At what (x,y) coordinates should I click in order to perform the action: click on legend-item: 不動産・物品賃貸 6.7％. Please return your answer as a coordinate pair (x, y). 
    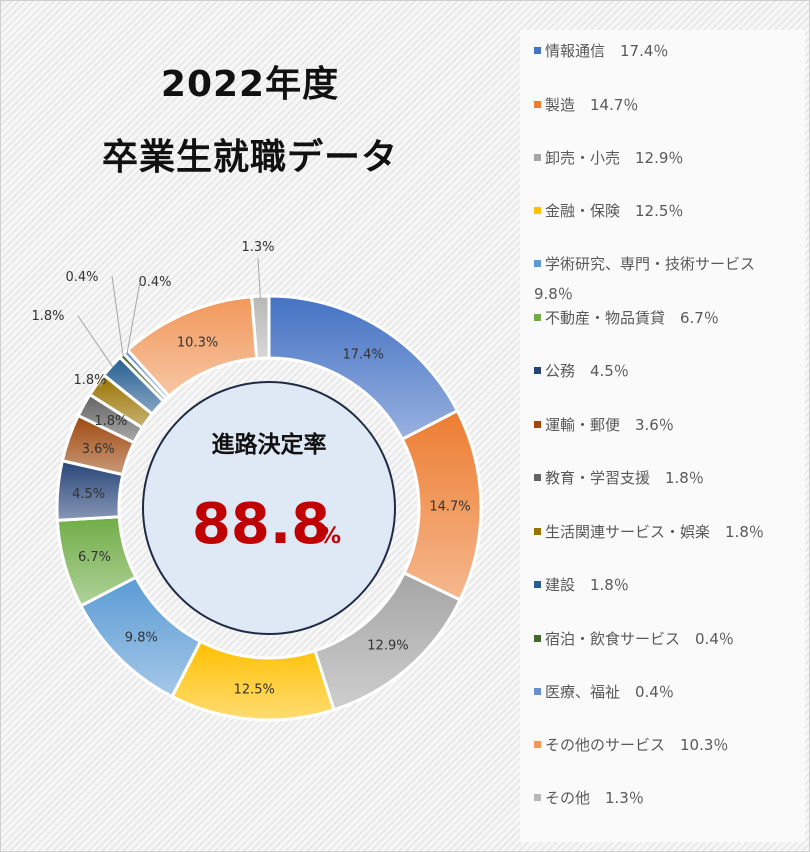
    Looking at the image, I should click on (669, 318).